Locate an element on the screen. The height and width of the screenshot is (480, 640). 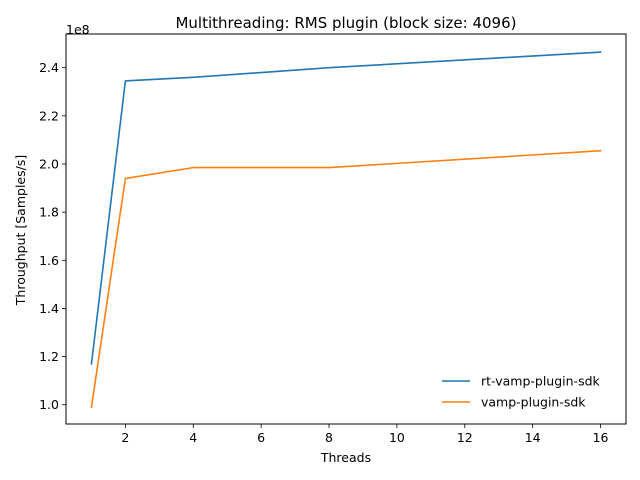
y-tick-label: 1.0 is located at coordinates (49, 404).